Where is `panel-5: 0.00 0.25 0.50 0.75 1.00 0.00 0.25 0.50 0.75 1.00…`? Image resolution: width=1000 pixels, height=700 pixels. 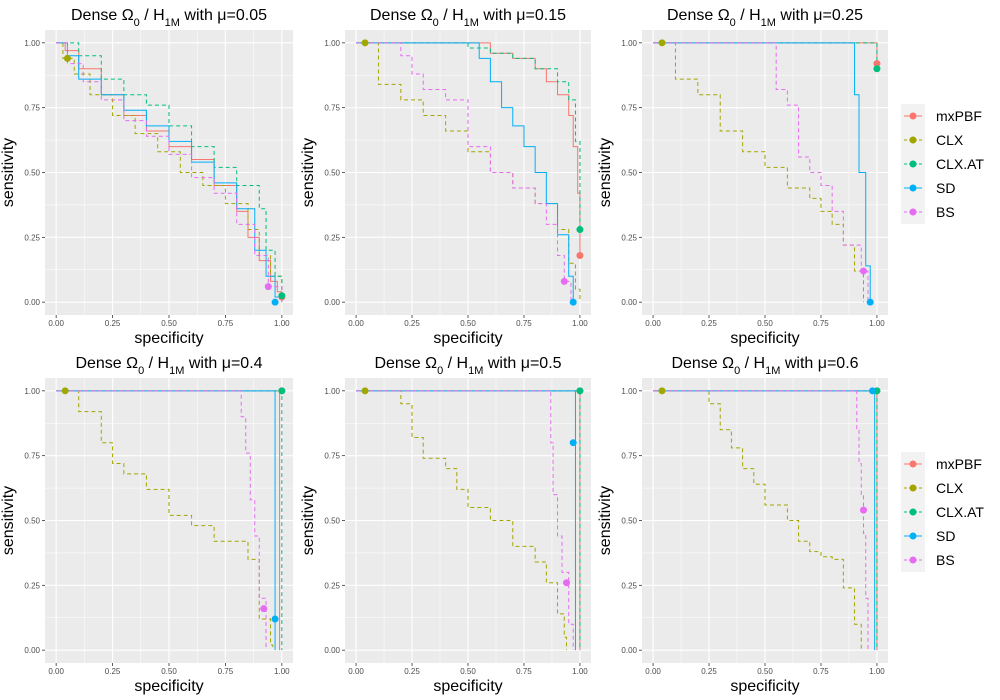 panel-5: 0.00 0.25 0.50 0.75 1.00 0.00 0.25 0.50 0.75 1.00… is located at coordinates (445, 525).